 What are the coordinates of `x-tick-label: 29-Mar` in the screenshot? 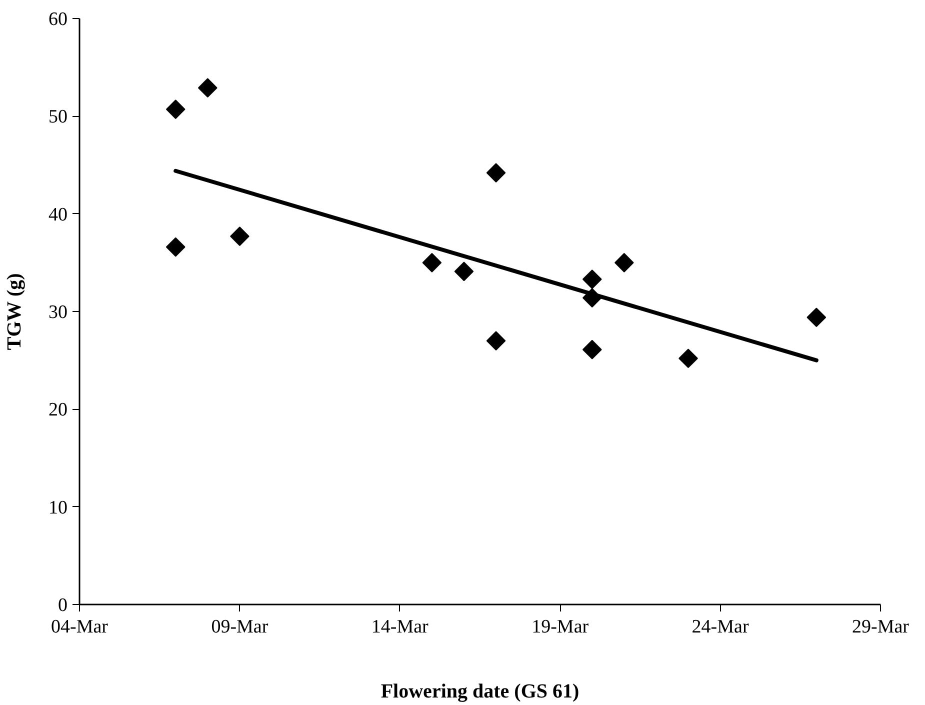 It's located at (881, 627).